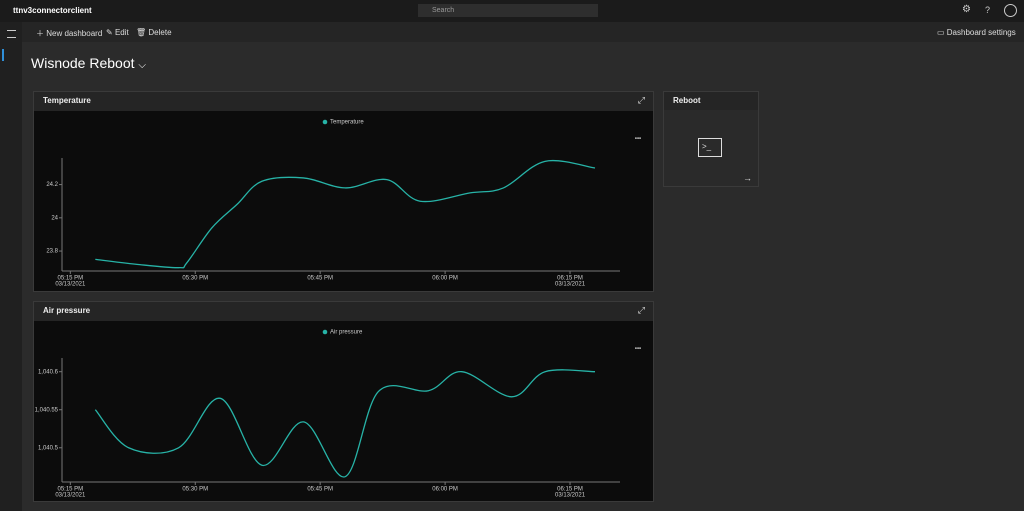  What do you see at coordinates (48, 372) in the screenshot?
I see `y-tick-label: 1,040.6` at bounding box center [48, 372].